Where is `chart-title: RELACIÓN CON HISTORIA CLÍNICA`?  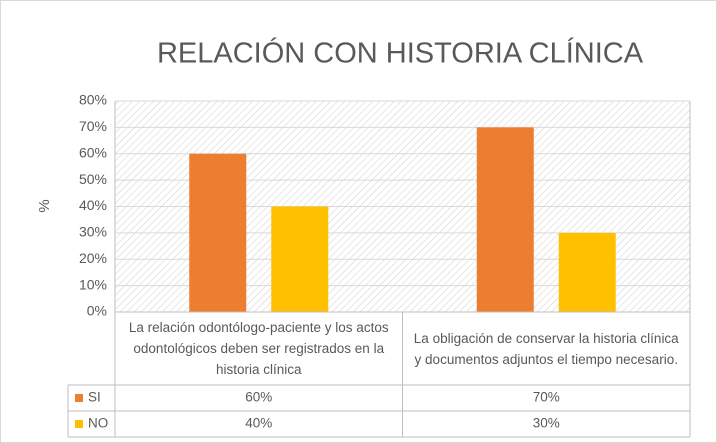 chart-title: RELACIÓN CON HISTORIA CLÍNICA is located at coordinates (400, 53).